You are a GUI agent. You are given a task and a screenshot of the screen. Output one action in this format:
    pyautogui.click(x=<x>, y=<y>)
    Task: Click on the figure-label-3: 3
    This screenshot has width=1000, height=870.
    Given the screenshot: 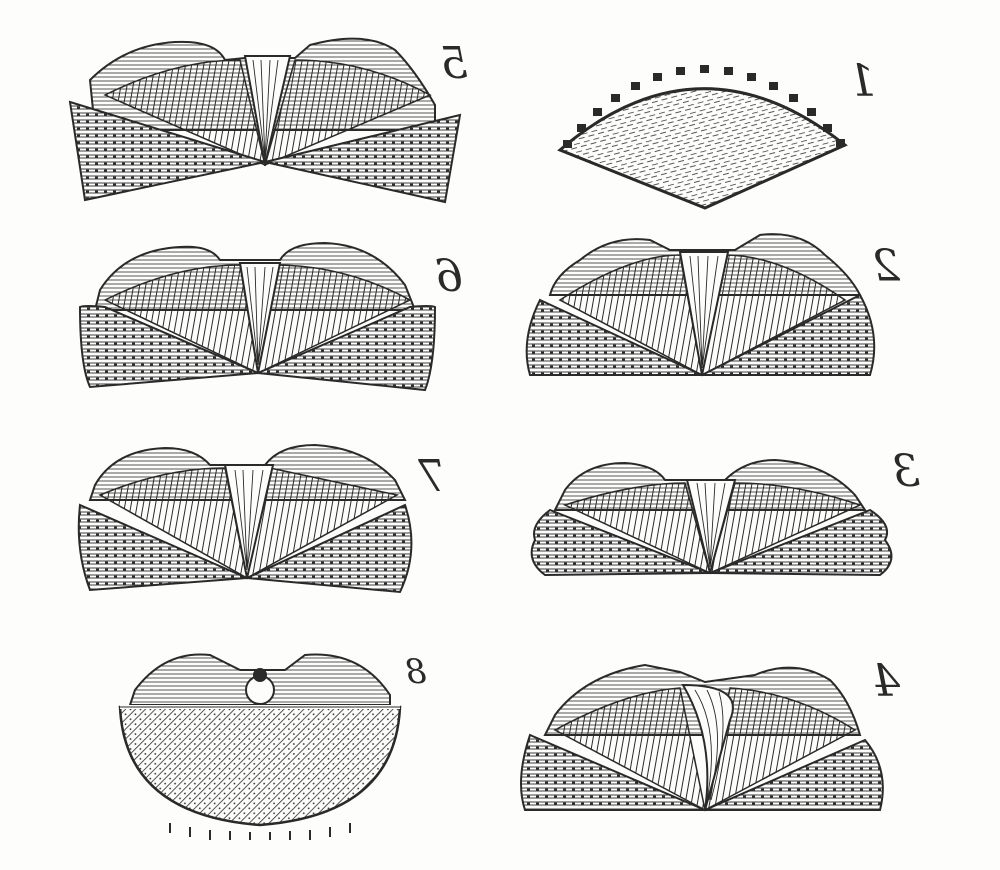 What is the action you would take?
    pyautogui.click(x=906, y=471)
    